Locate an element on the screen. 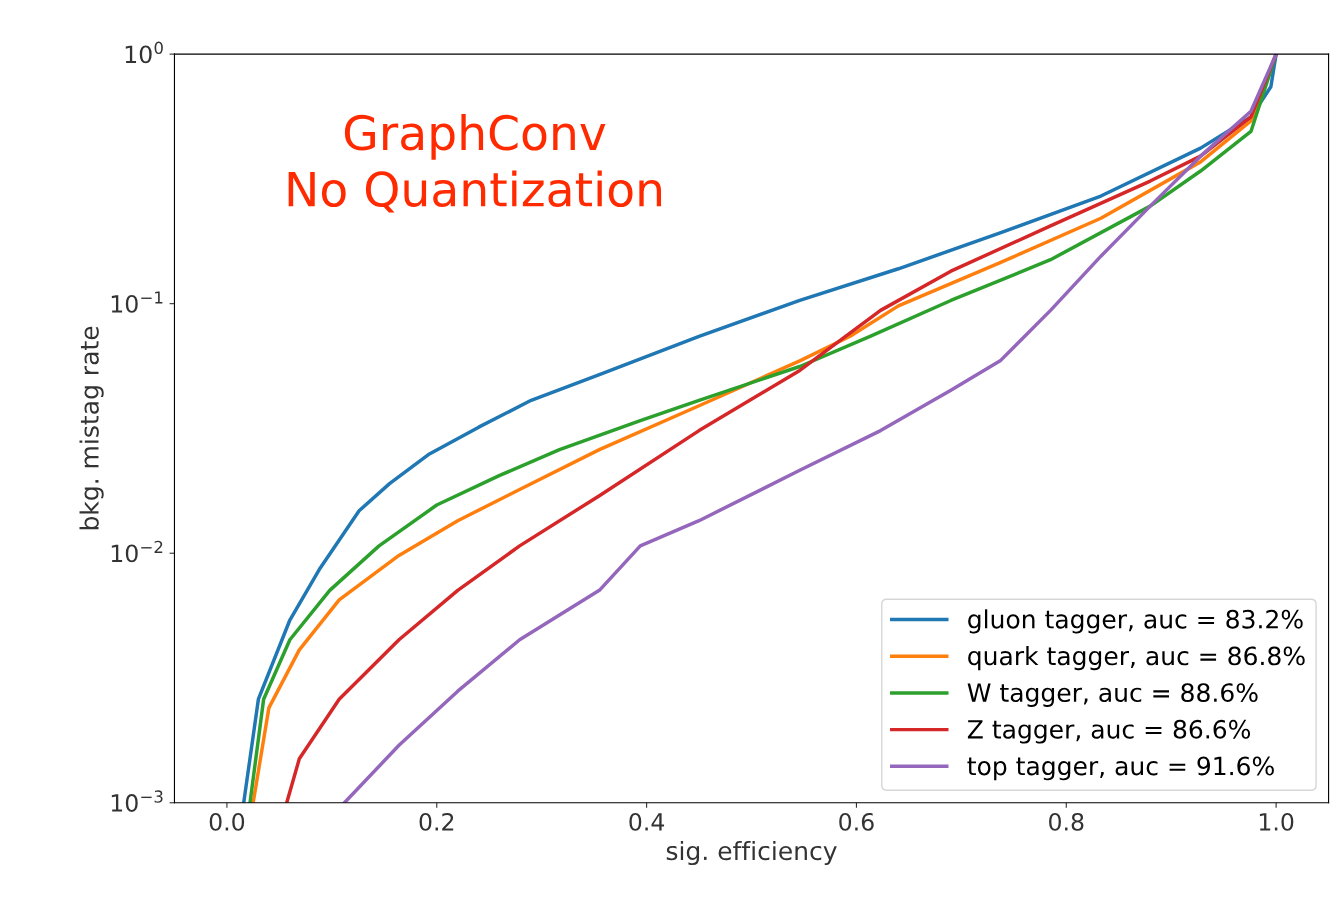 This screenshot has width=1342, height=902. legend-label: top tagger, auc = 91.6% is located at coordinates (1120, 768).